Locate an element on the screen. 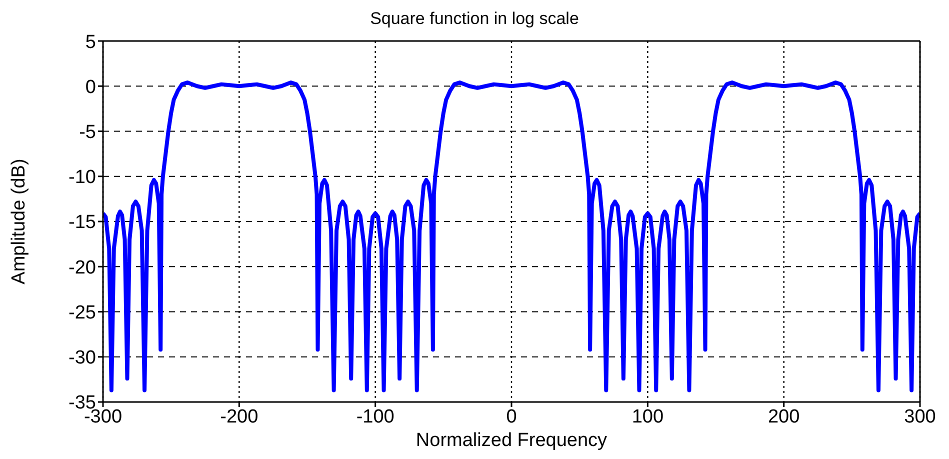 The image size is (949, 459). y-tick-label: -10 is located at coordinates (82, 177).